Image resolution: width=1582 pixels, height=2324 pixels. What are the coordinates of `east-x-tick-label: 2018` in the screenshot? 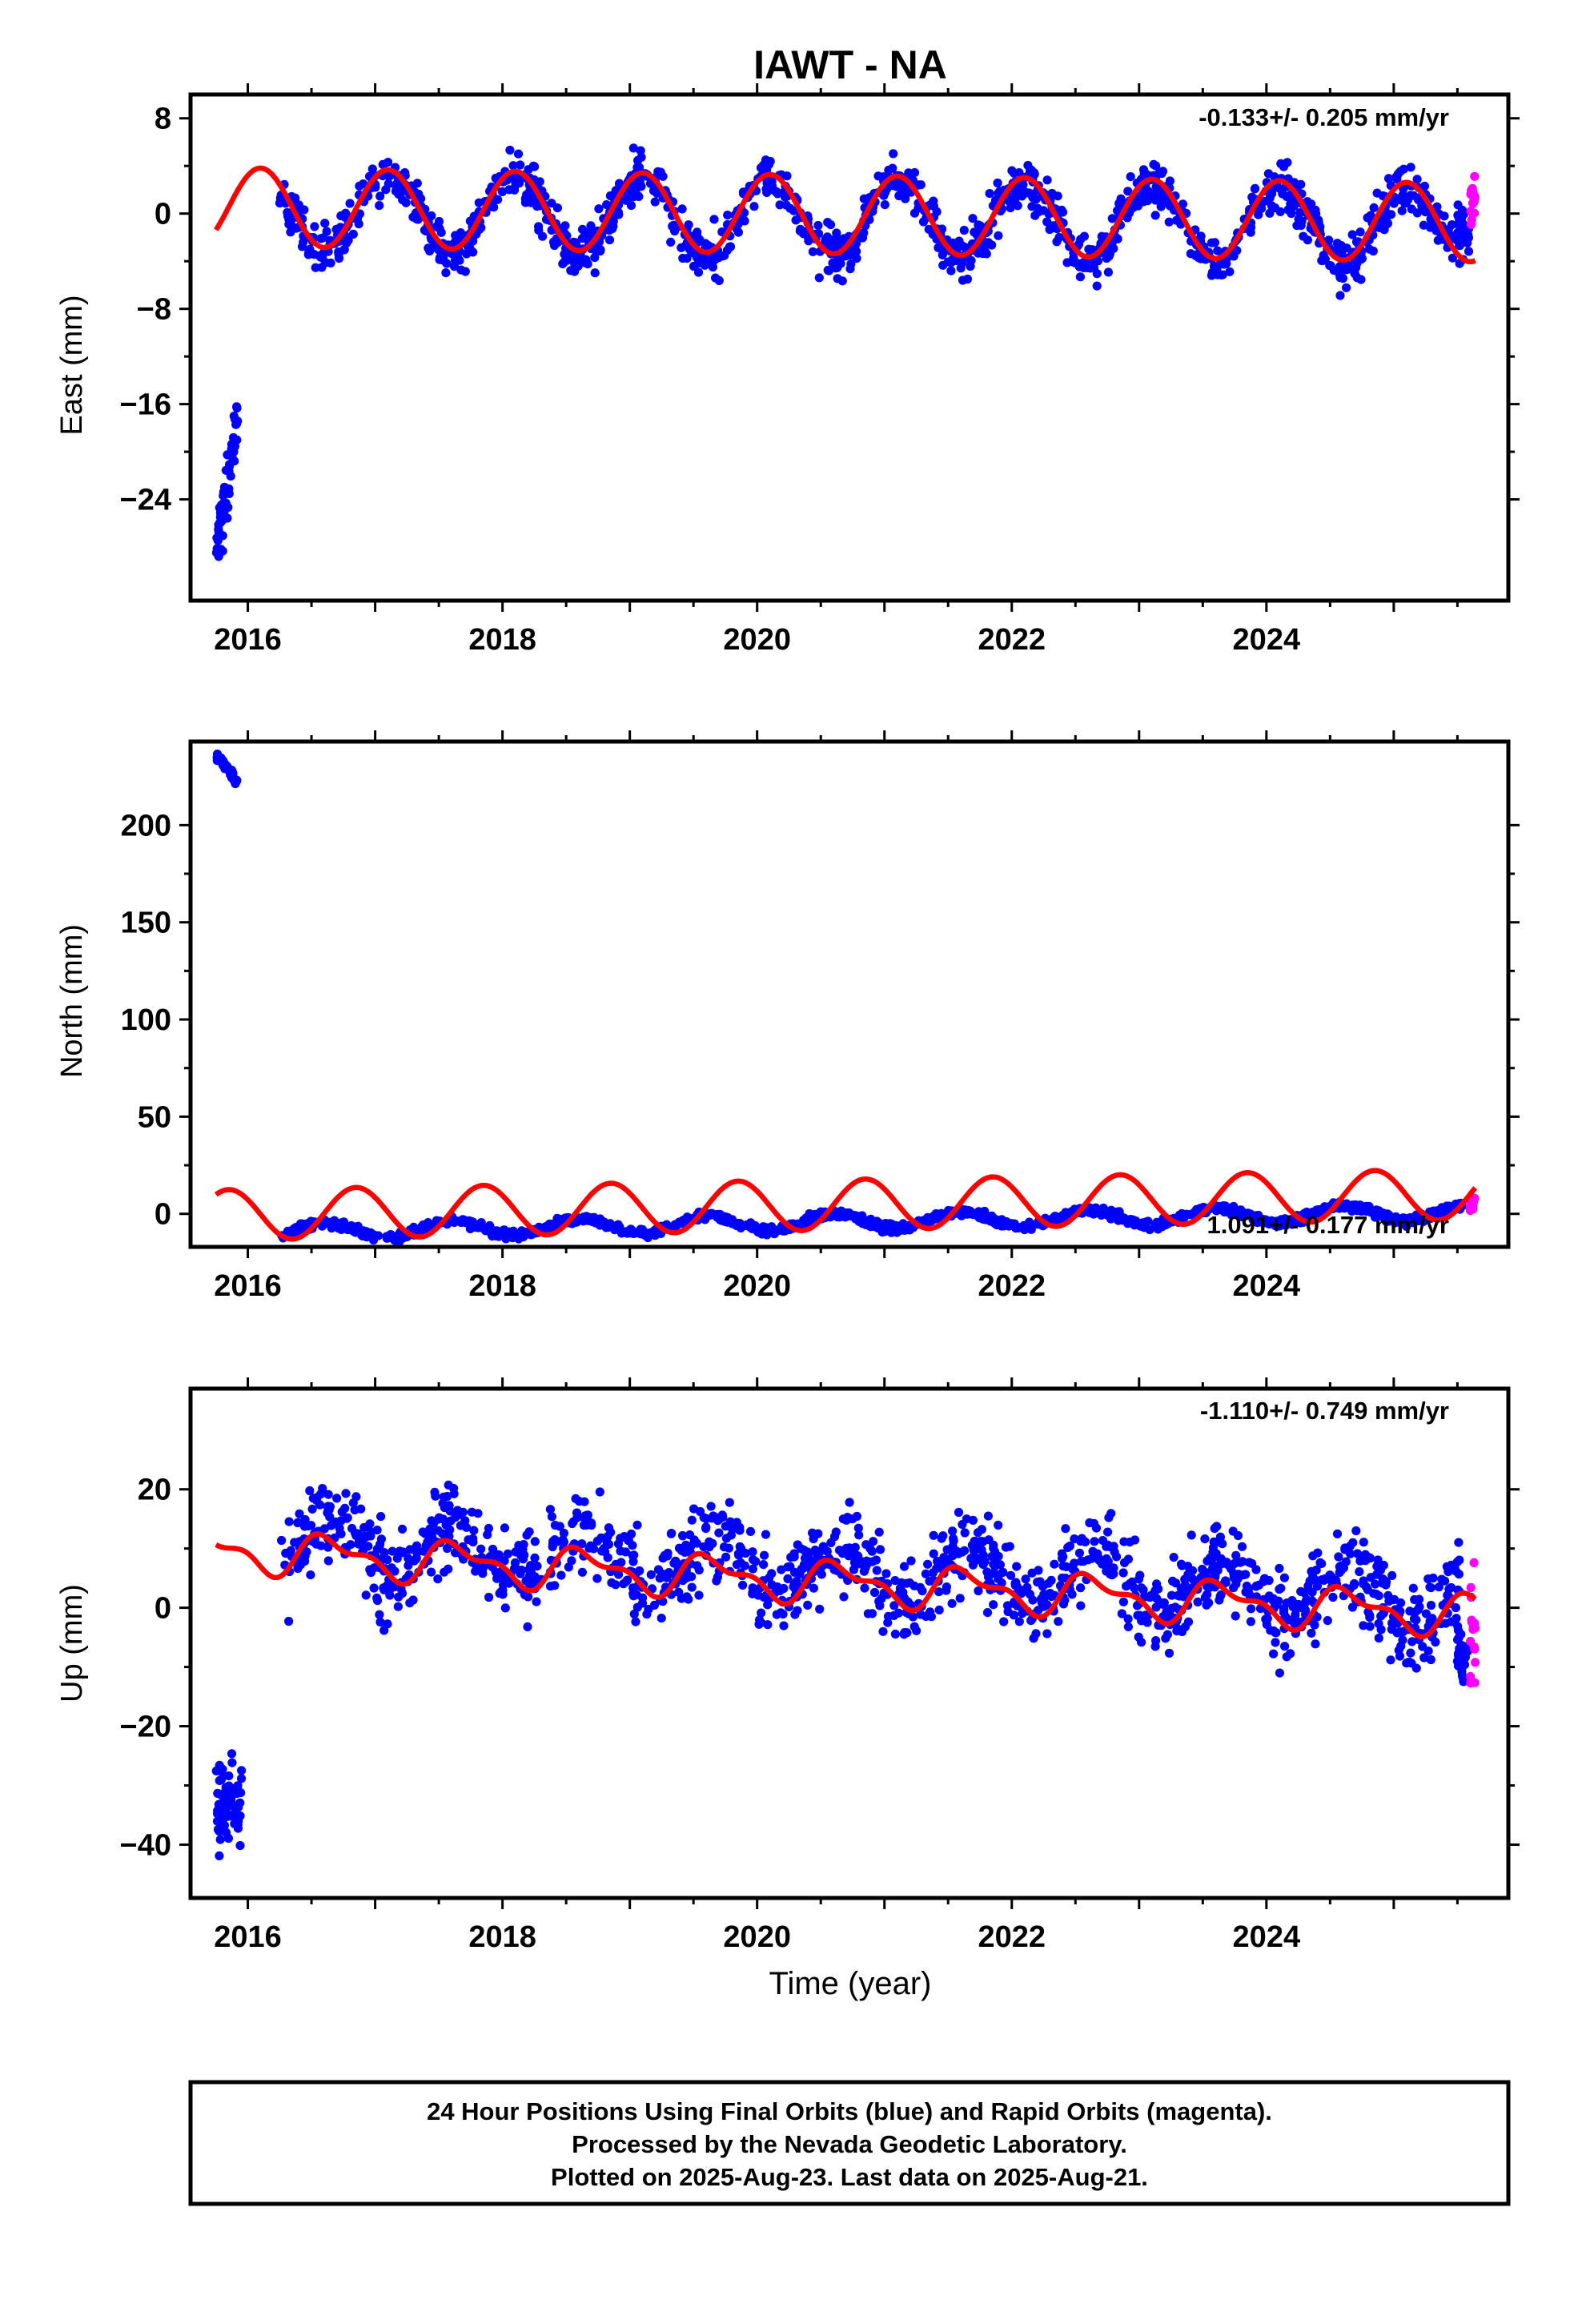 It's located at (502, 640).